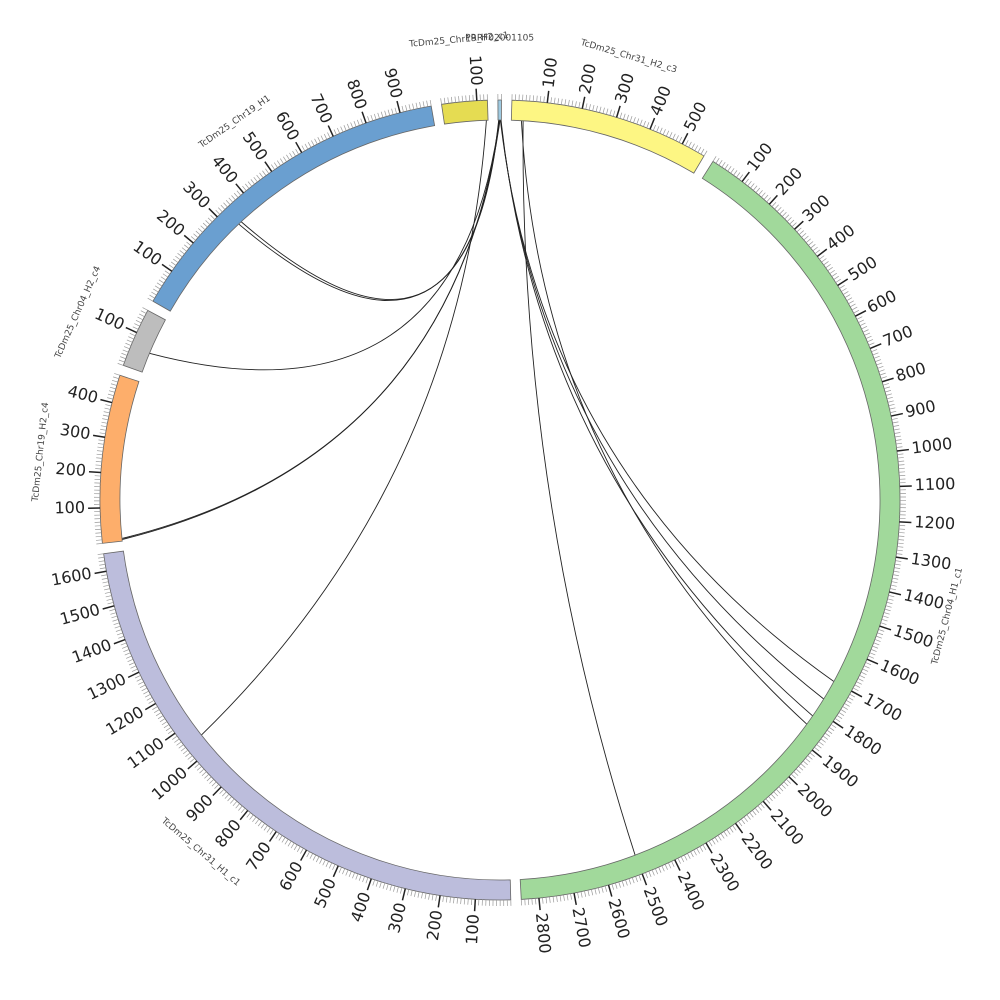  Describe the element at coordinates (947, 617) in the screenshot. I see `segment-label: TcDm25_Chr04_H1_c1` at that location.